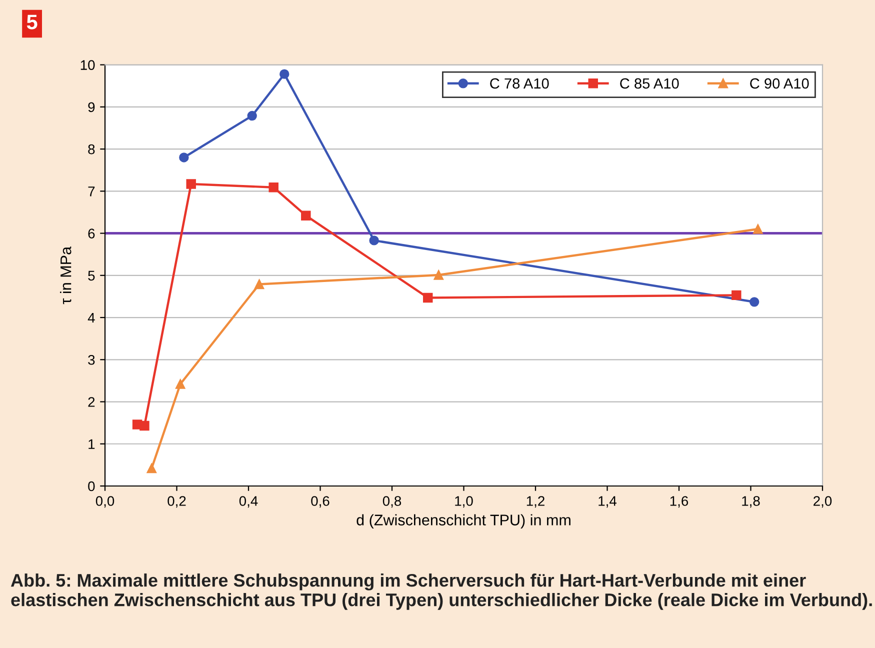  What do you see at coordinates (66, 275) in the screenshot?
I see `y-axis-title: τ in MPa` at bounding box center [66, 275].